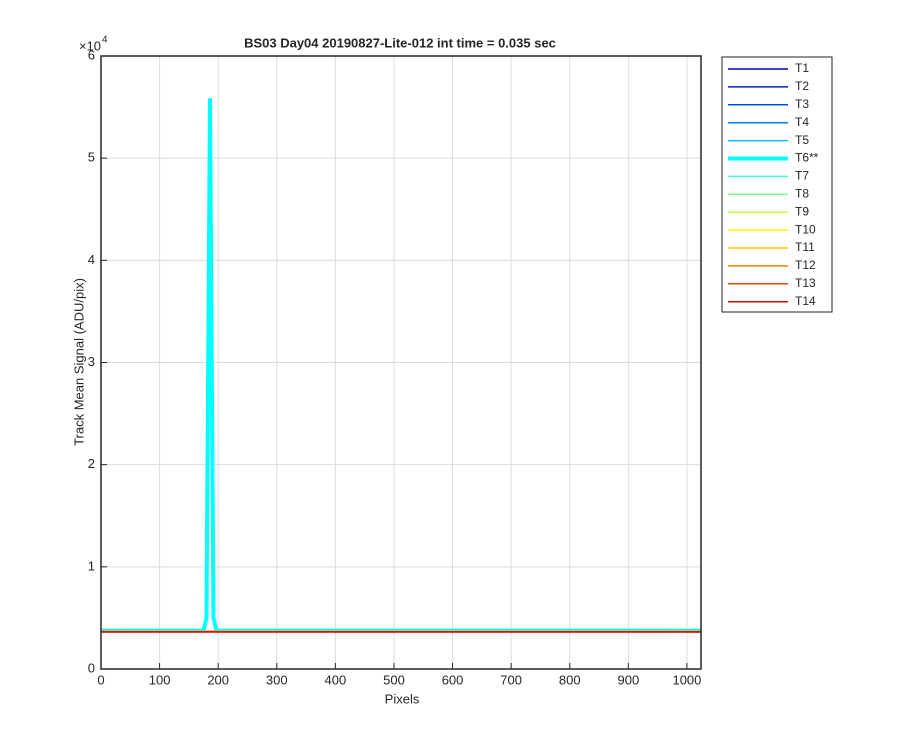 The height and width of the screenshot is (755, 900). I want to click on y-exponent-base: ×10, so click(90, 45).